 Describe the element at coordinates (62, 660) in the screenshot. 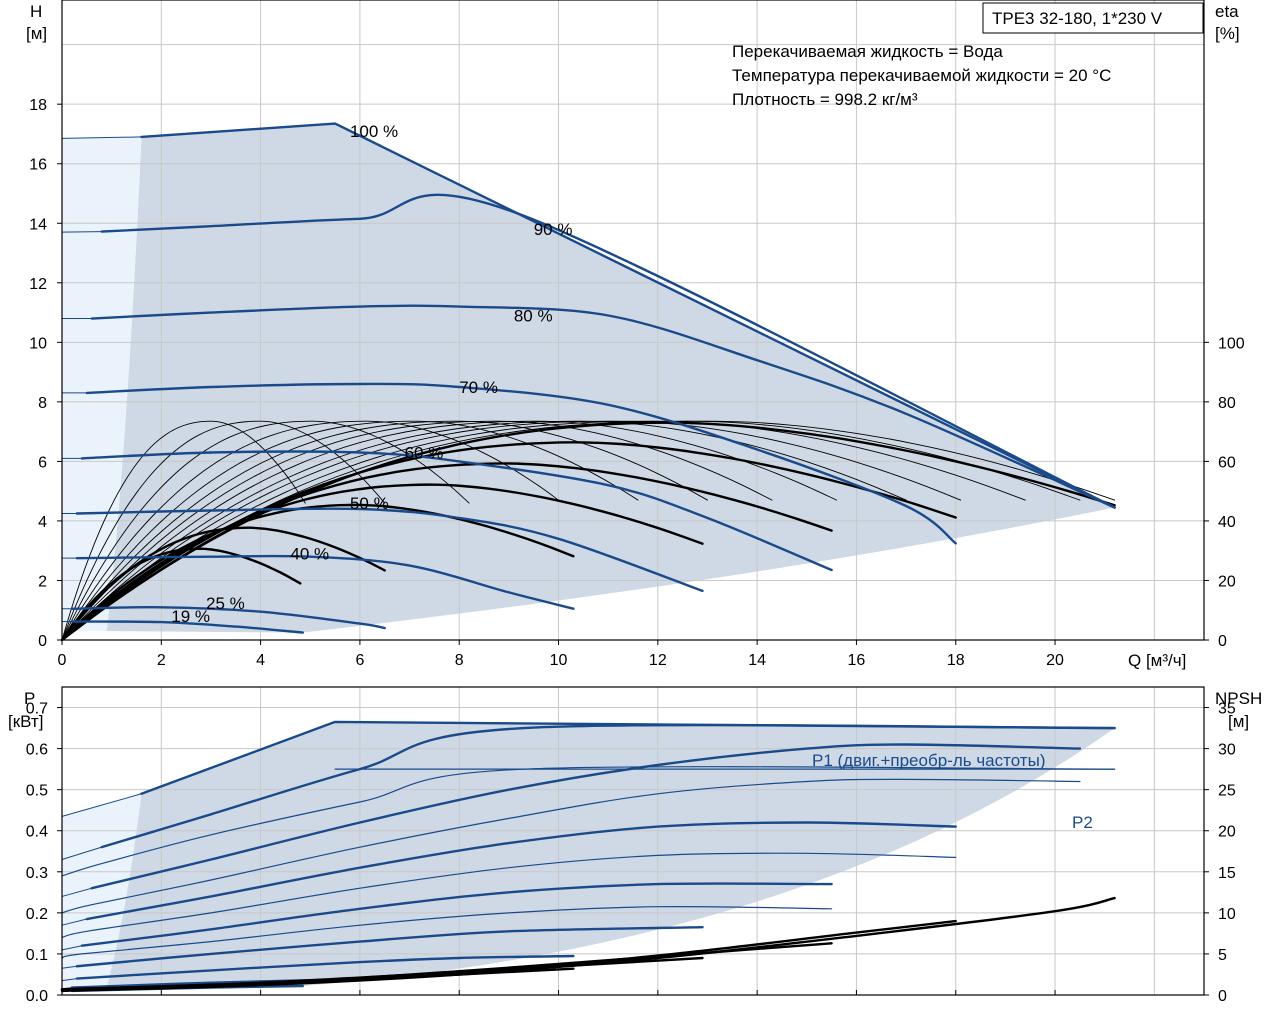

I see `x-tick-label: 0` at that location.